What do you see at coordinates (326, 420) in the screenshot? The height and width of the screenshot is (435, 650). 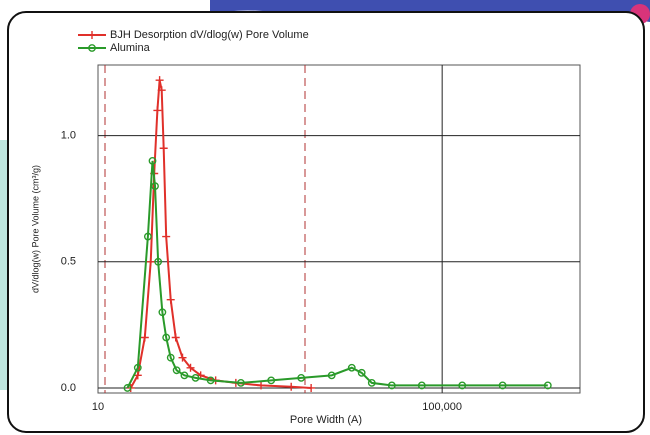 I see `x-axis-label: Pore Width (A)` at bounding box center [326, 420].